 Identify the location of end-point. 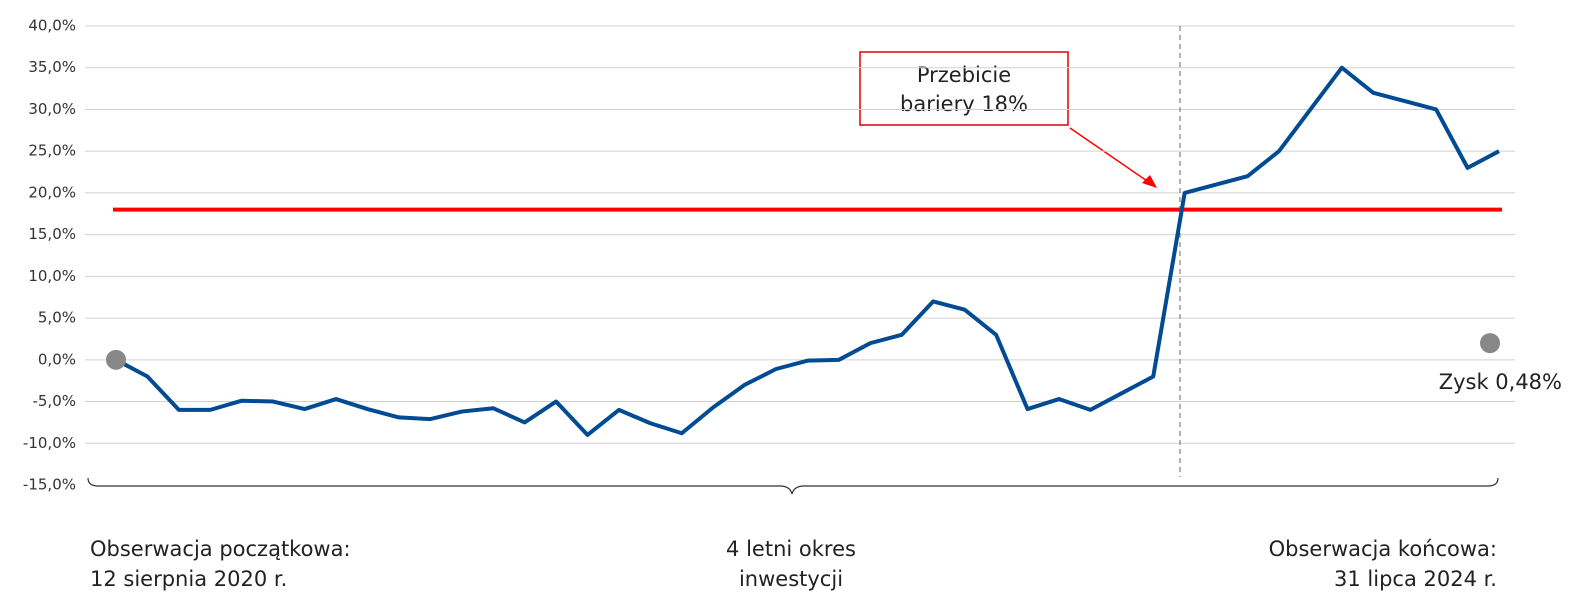
(1490, 343).